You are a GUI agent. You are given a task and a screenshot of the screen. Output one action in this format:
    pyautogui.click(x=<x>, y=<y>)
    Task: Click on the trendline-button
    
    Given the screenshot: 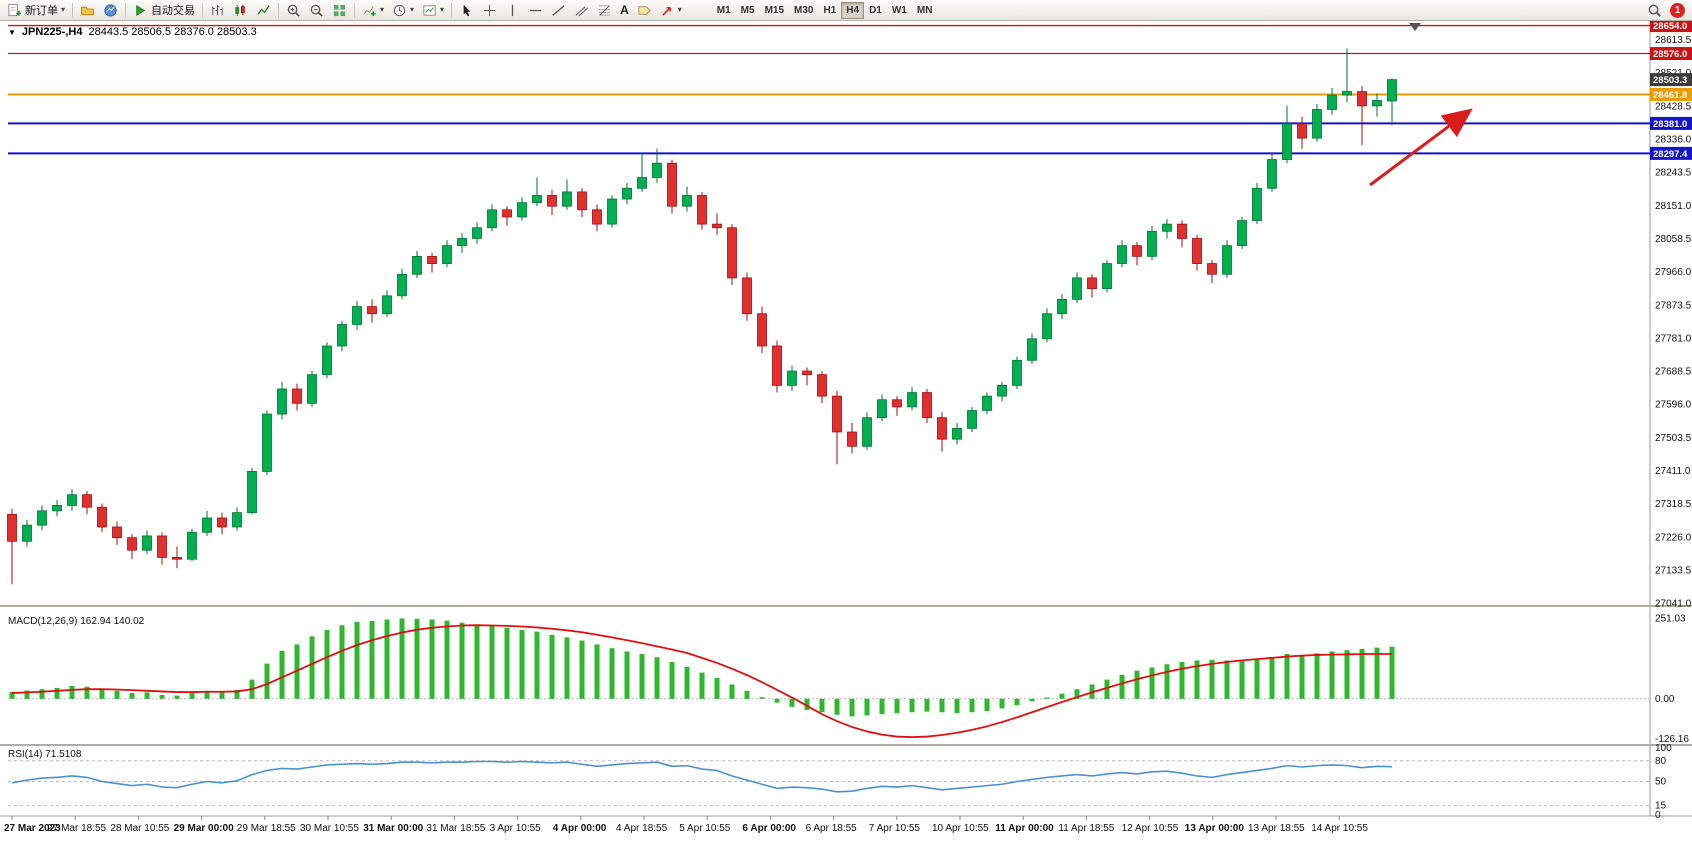 What is the action you would take?
    pyautogui.click(x=558, y=10)
    